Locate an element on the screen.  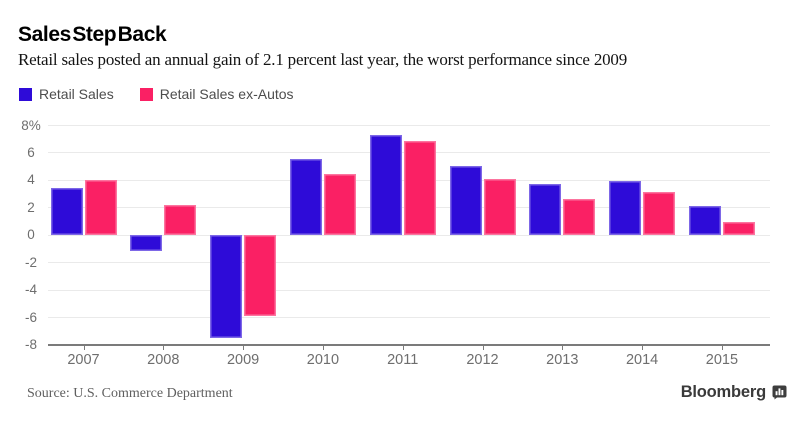
y-axis-tick-label: -8 is located at coordinates (30, 344).